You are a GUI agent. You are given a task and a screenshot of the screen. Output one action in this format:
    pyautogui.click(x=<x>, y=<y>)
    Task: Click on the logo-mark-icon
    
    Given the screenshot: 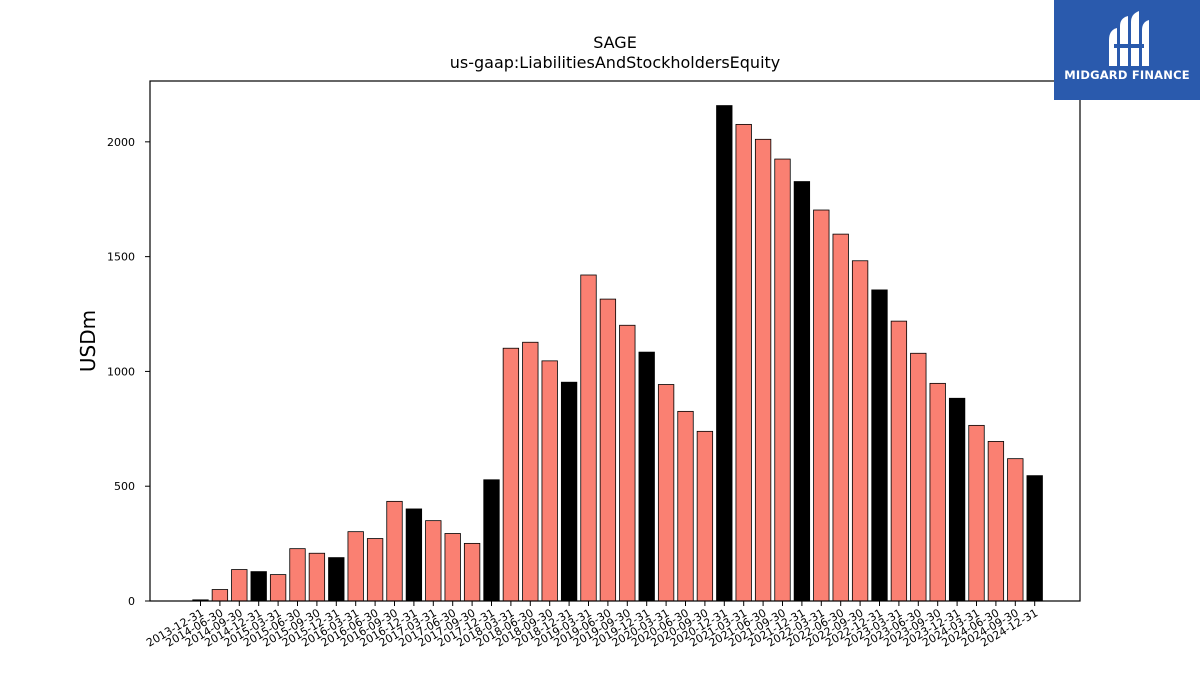 What is the action you would take?
    pyautogui.click(x=1129, y=38)
    